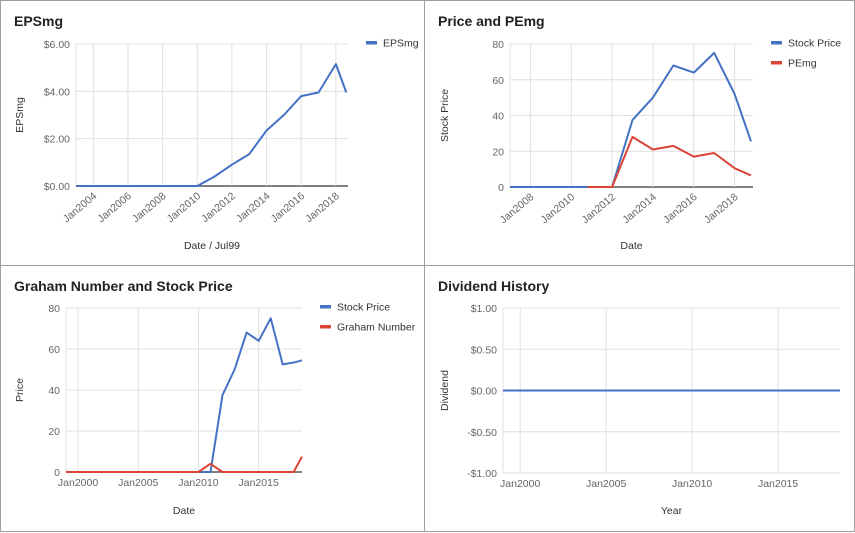 Image resolution: width=855 pixels, height=533 pixels. I want to click on y-tick-label: $4.00, so click(57, 92).